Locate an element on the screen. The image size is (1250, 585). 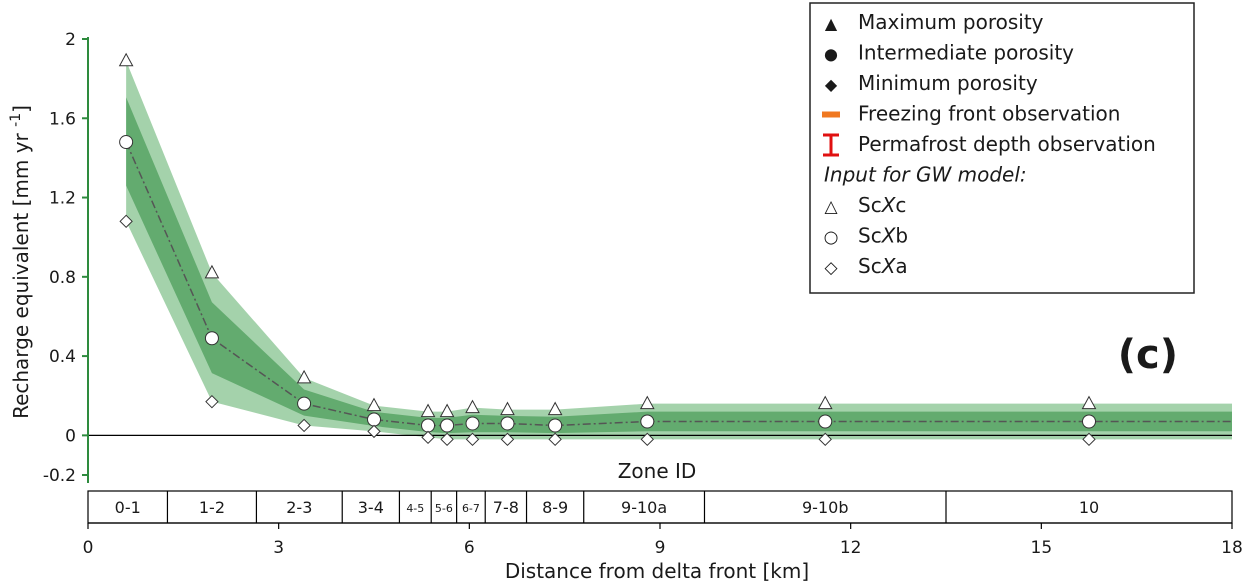
freezing-front-swatch is located at coordinates (831, 114).